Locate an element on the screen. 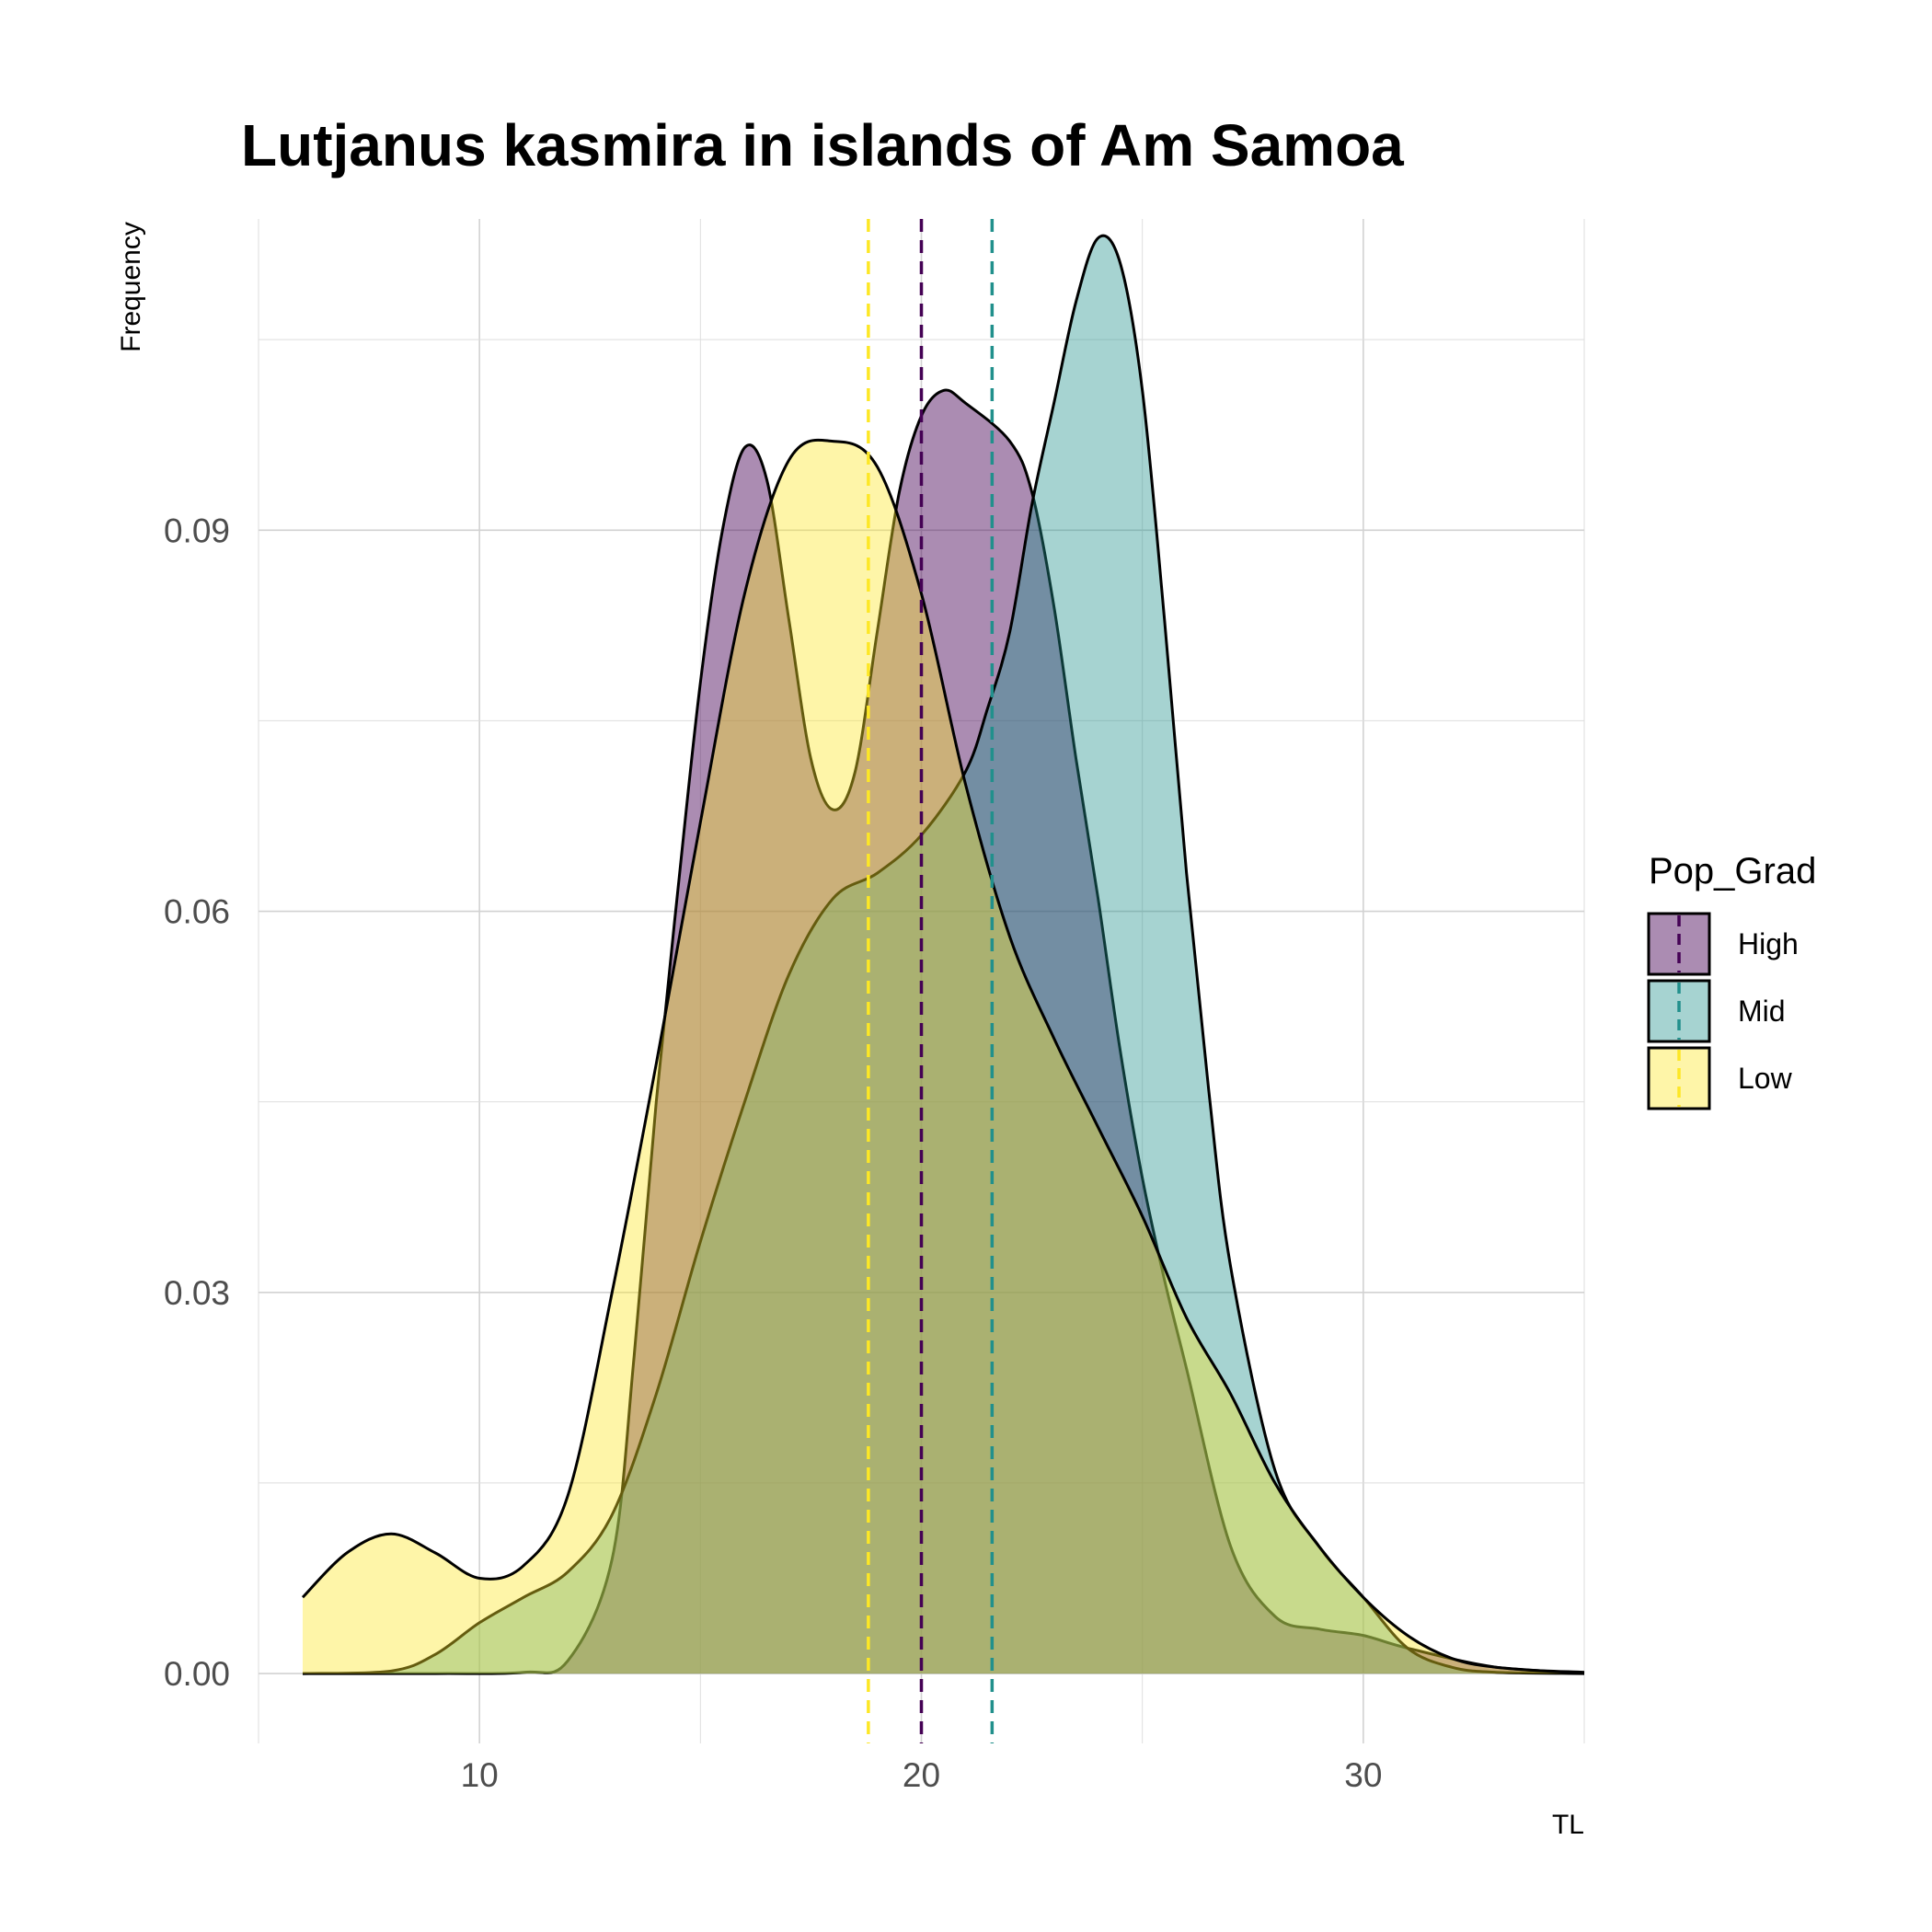 This screenshot has height=1932, width=1932. y-tick-label: 0.09 is located at coordinates (197, 530).